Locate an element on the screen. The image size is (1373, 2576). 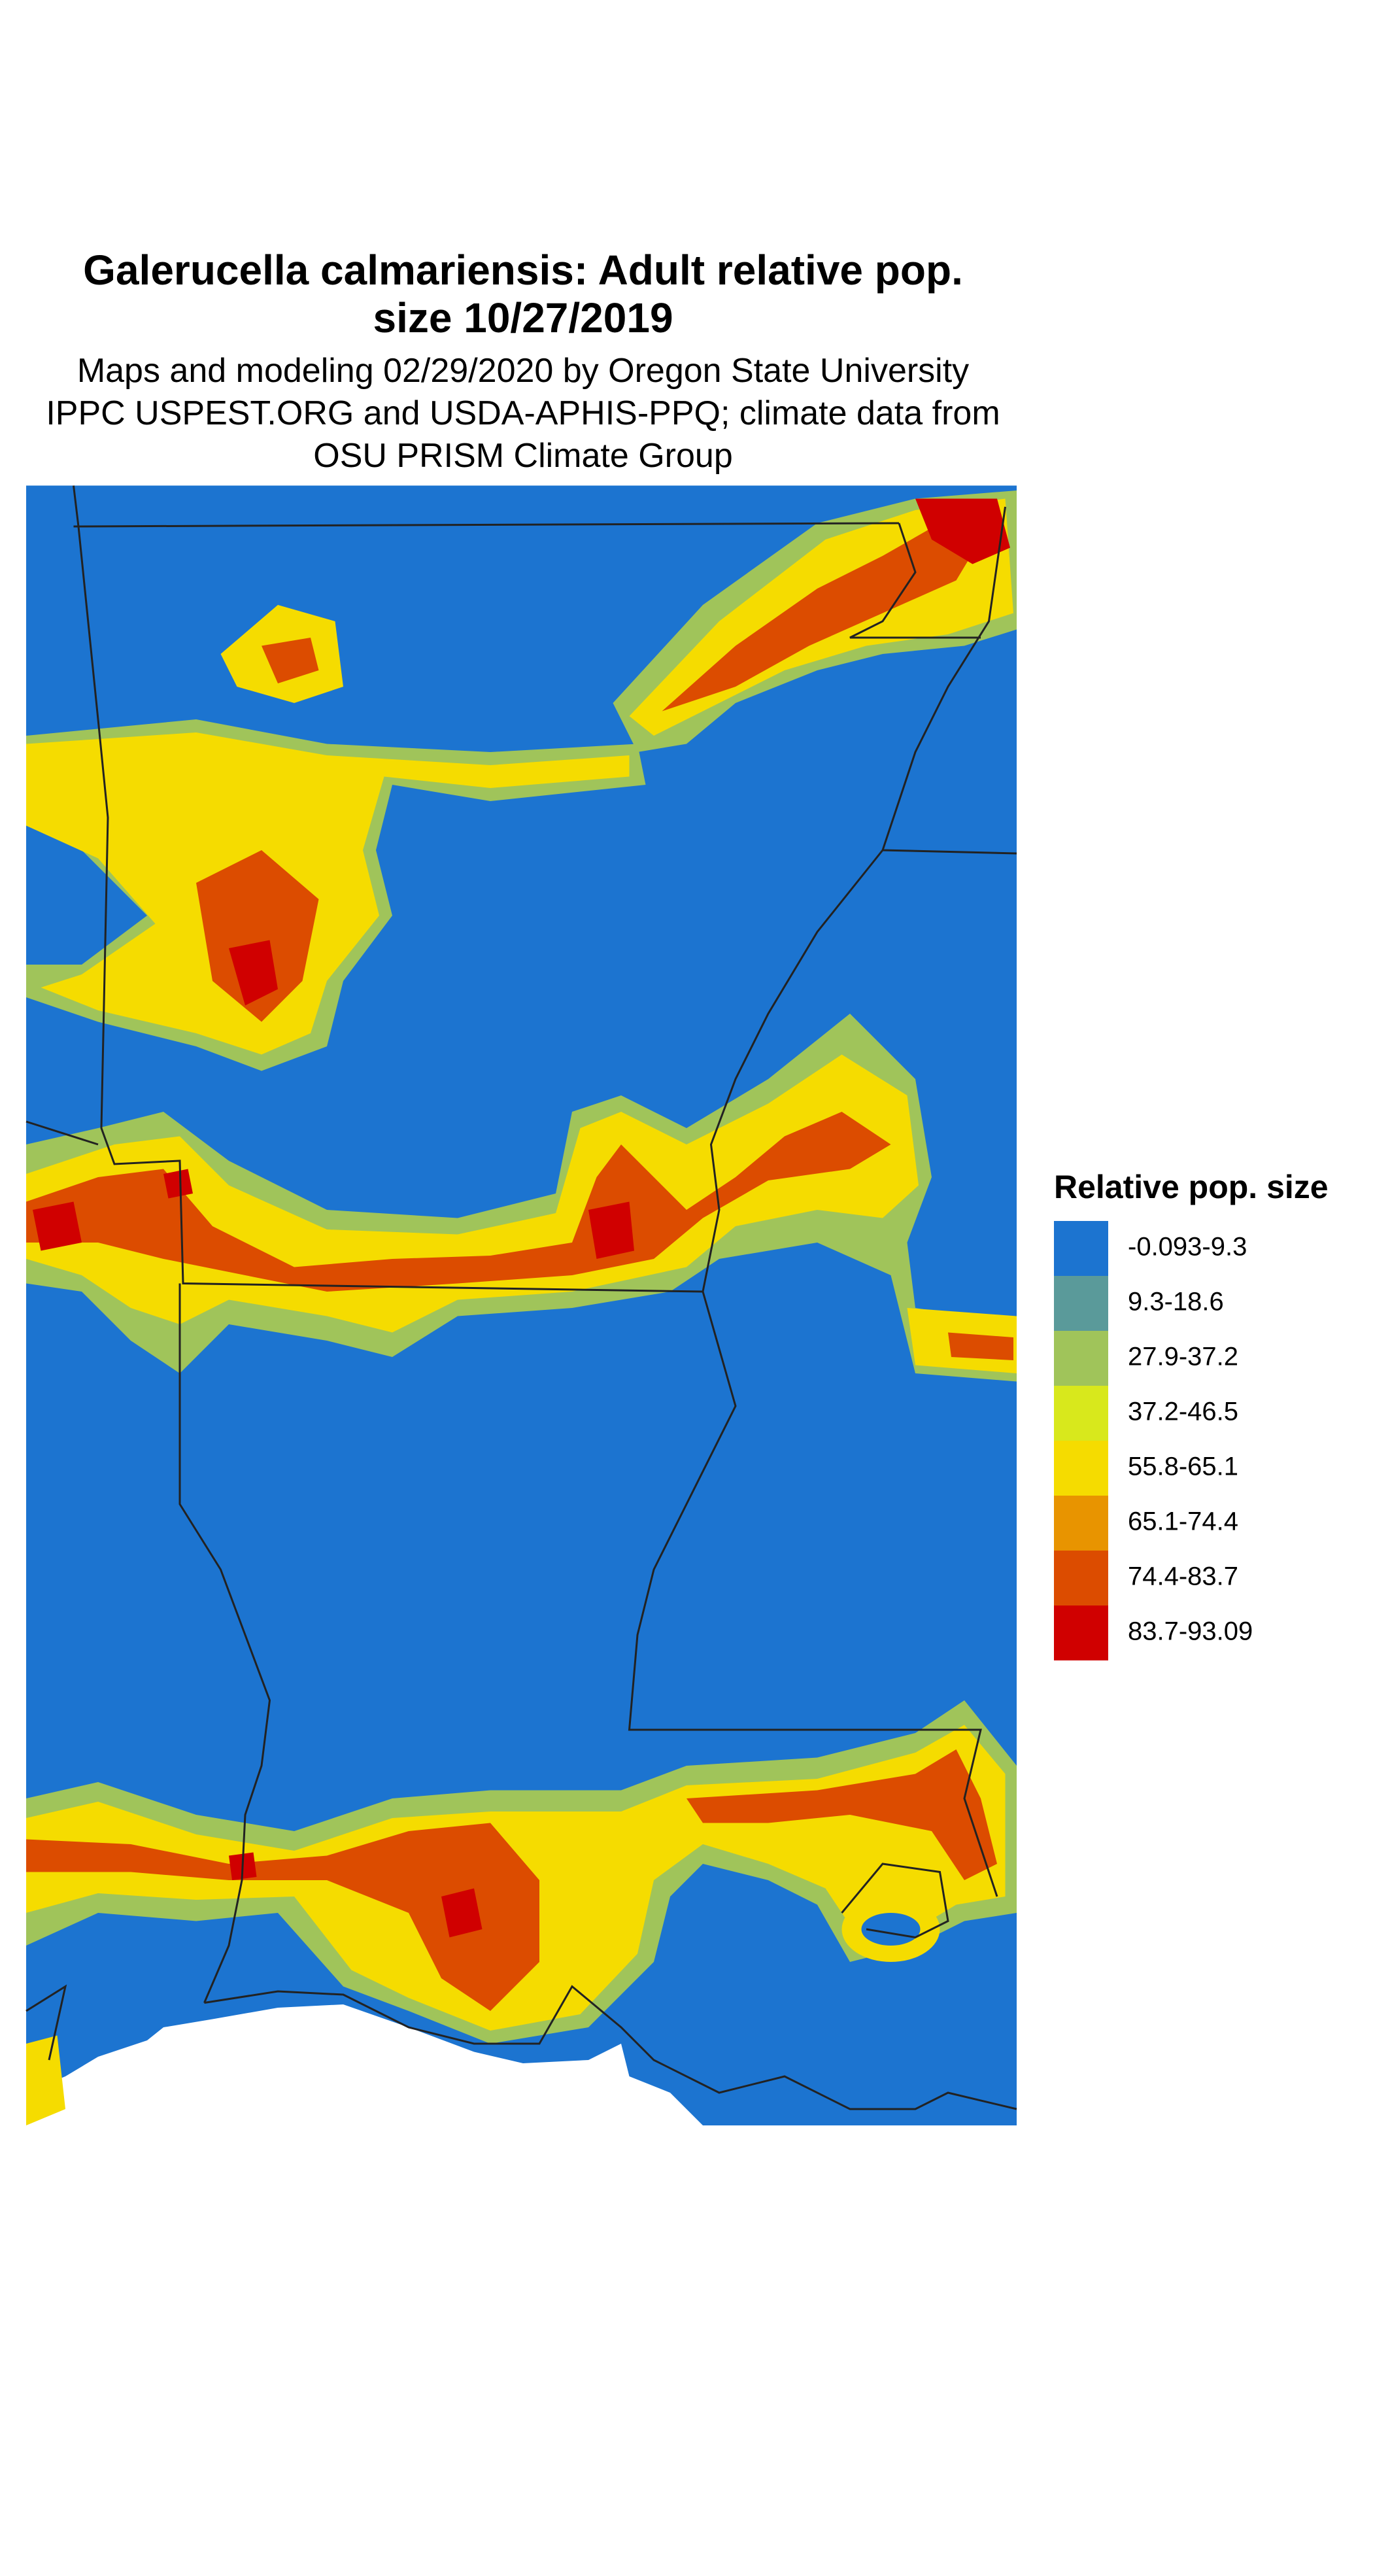
legend-label: 37.2-46.5 is located at coordinates (1183, 1412).